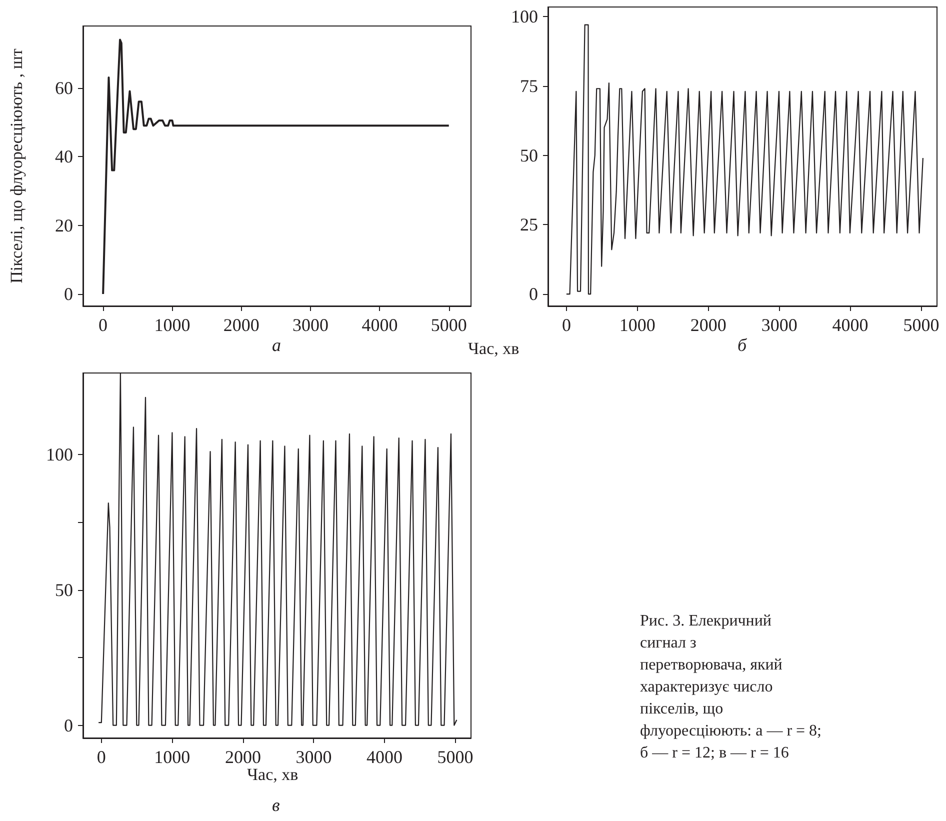  Describe the element at coordinates (64, 88) in the screenshot. I see `y-tick-label: 60` at that location.